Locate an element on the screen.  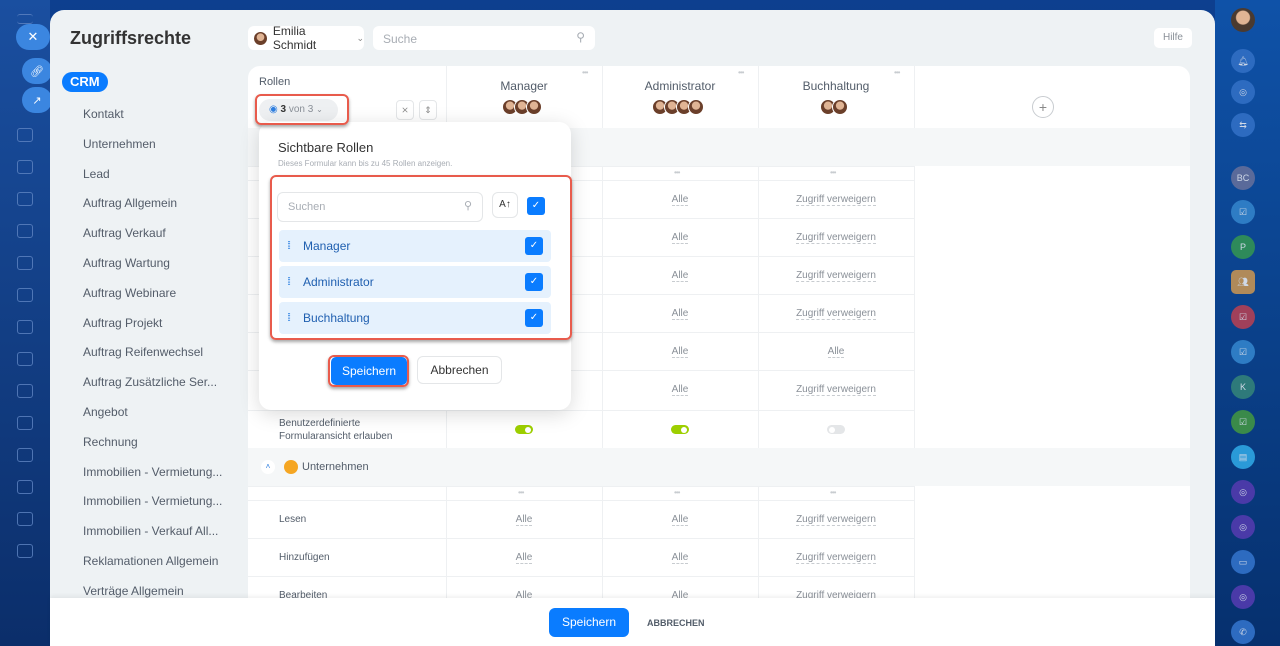
help-button: Hilfe is located at coordinates (1173, 38).